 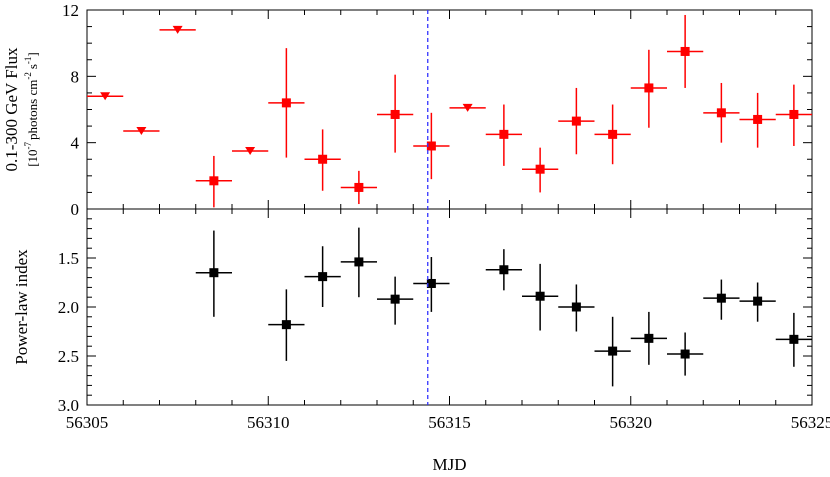 What do you see at coordinates (70, 10) in the screenshot?
I see `flux-y-tick-label: 12` at bounding box center [70, 10].